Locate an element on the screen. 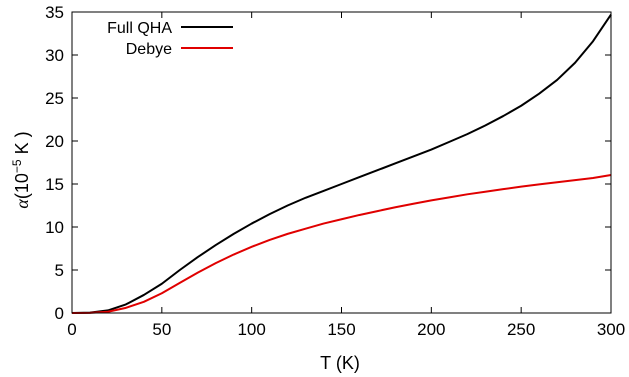  x-tick-label: 300 is located at coordinates (611, 329).